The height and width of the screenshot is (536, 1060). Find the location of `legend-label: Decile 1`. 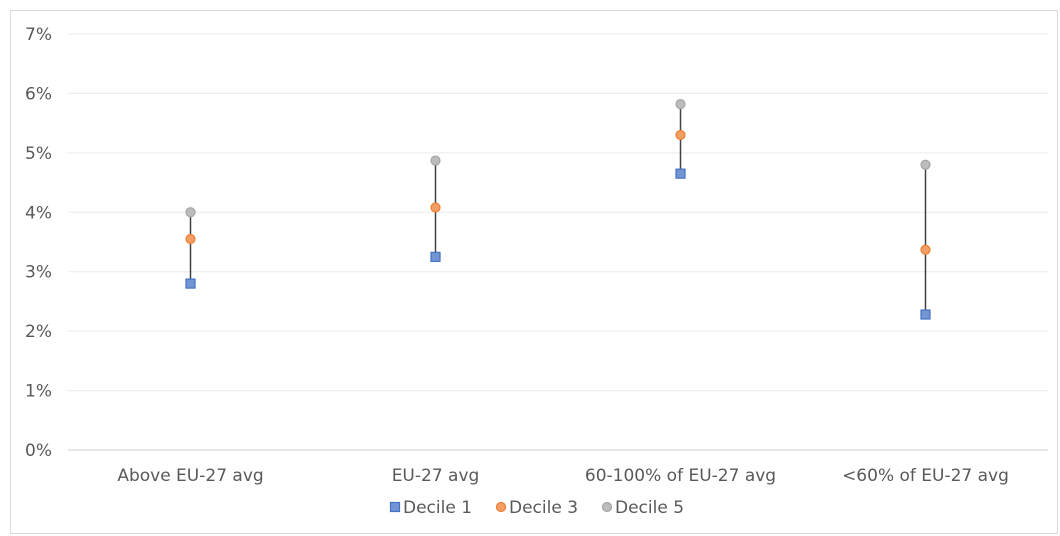

legend-label: Decile 1 is located at coordinates (437, 508).